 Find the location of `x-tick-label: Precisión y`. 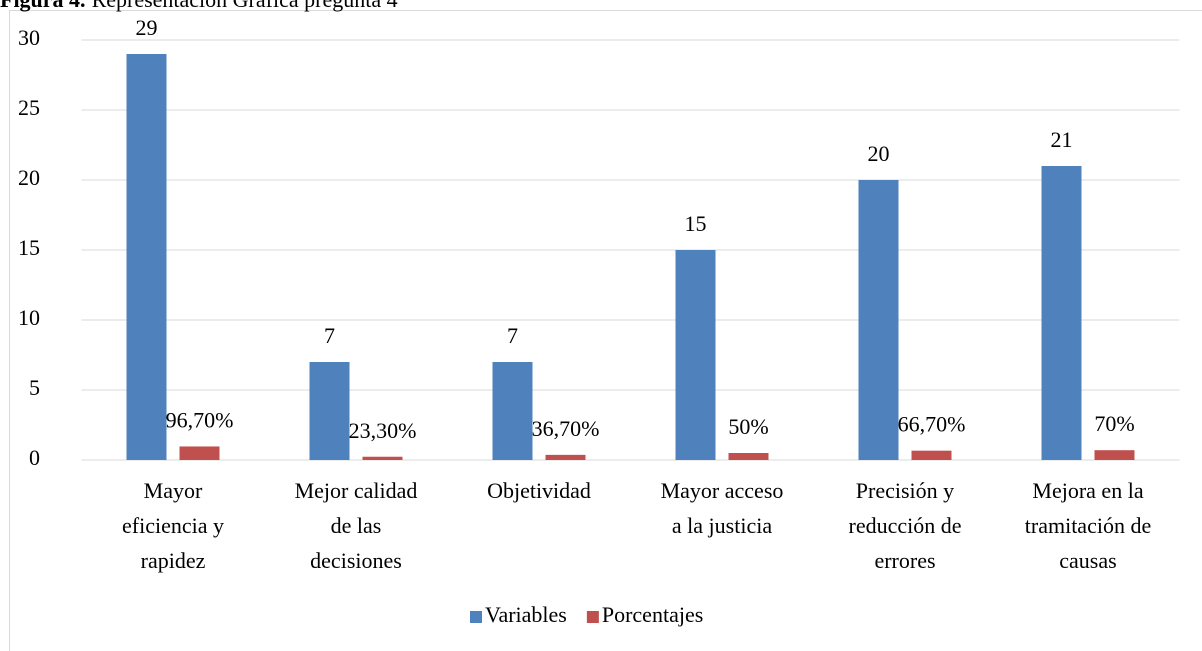

x-tick-label: Precisión y is located at coordinates (905, 490).